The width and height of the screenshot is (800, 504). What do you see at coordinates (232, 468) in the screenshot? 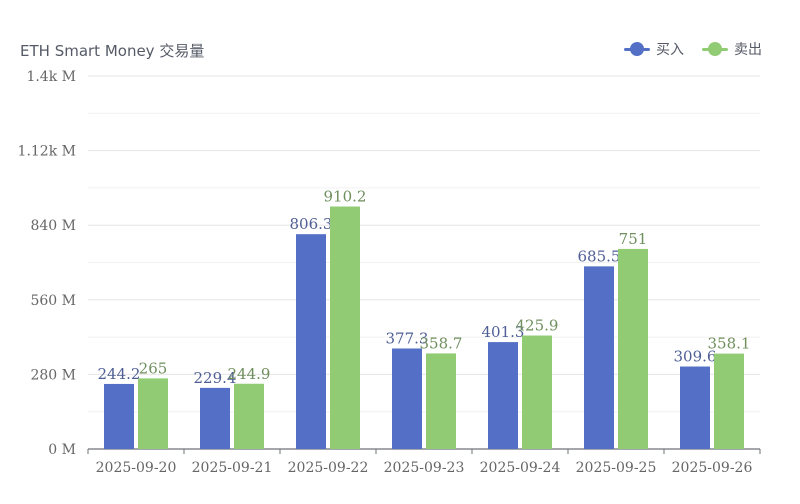
I see `x-tick-label: 2025-09-21` at bounding box center [232, 468].